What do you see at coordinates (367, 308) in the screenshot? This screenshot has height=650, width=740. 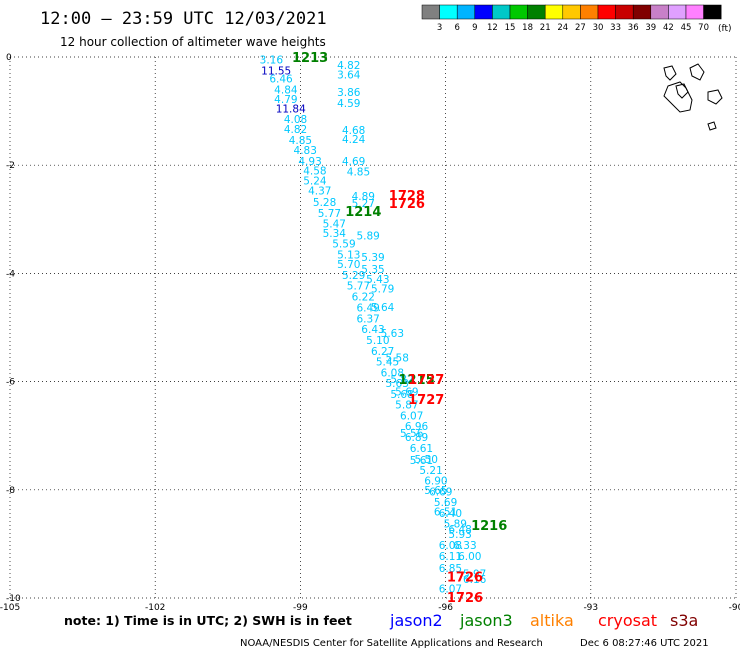 I see `swh-value: 6.49` at bounding box center [367, 308].